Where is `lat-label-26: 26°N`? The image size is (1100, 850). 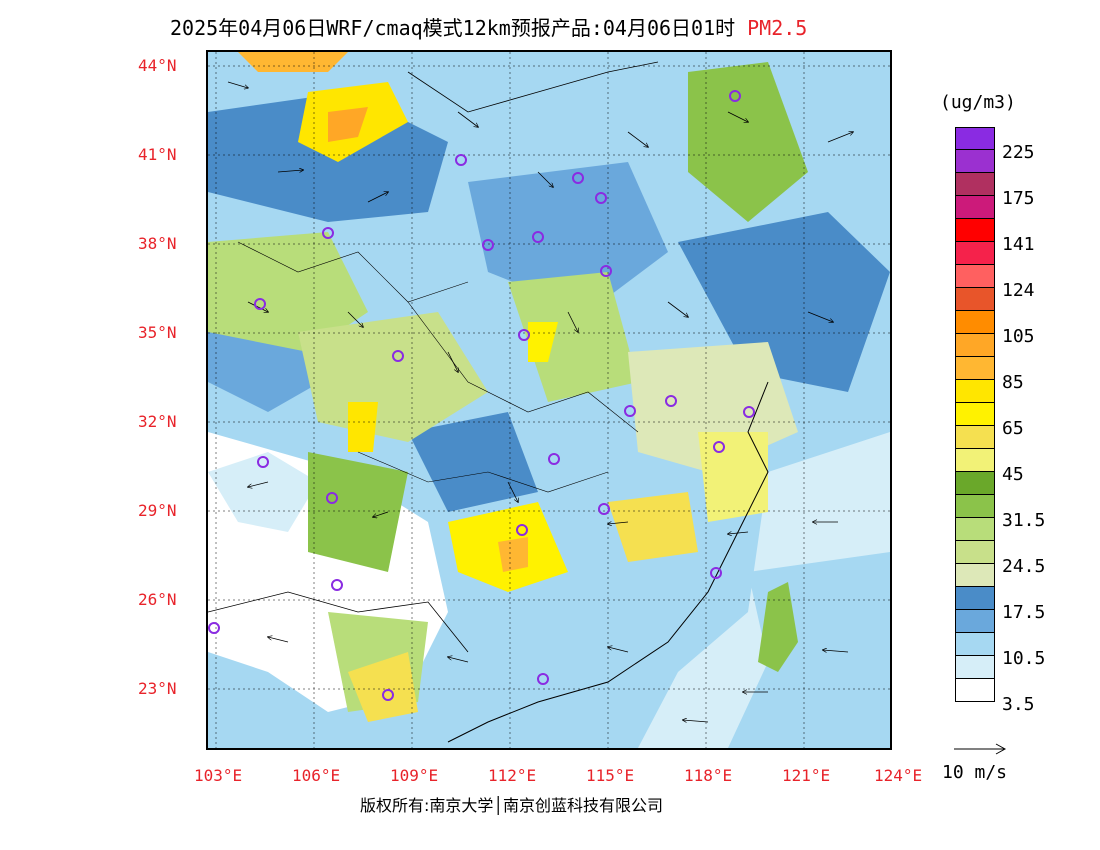 lat-label-26: 26°N is located at coordinates (157, 599).